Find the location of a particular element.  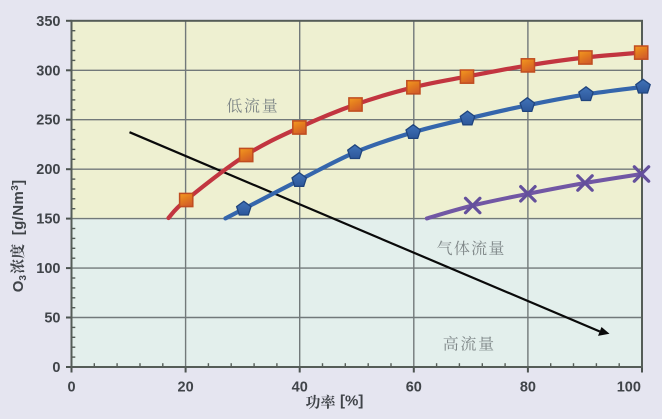

svg-text: [g/Nm3] is located at coordinates (18, 207).